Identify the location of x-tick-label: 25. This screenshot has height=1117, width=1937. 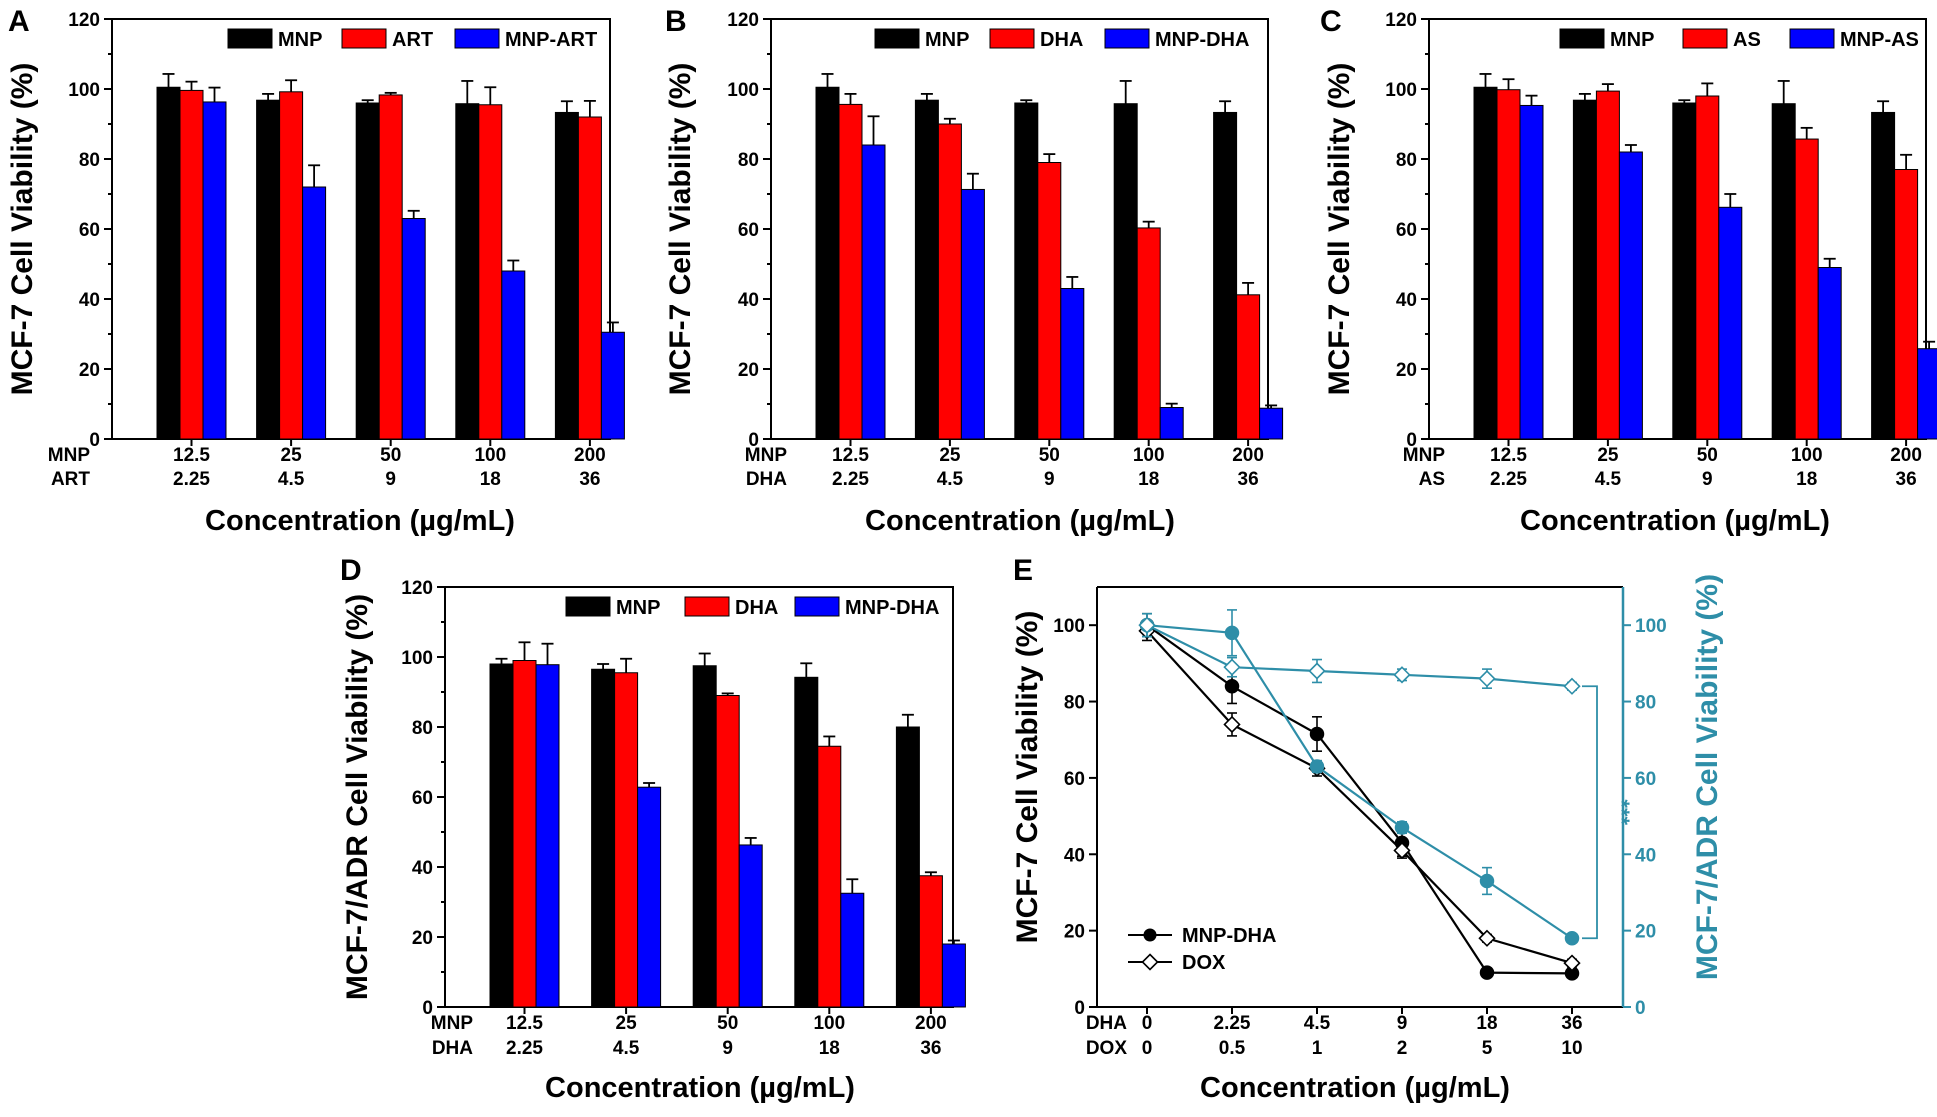
(627, 1023).